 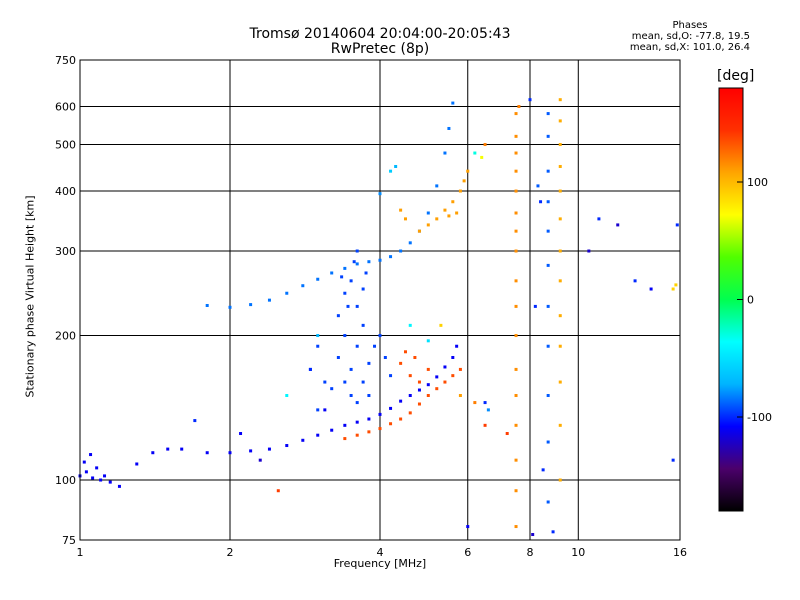 What do you see at coordinates (380, 49) in the screenshot?
I see `chart-subtitle: RwPretec (8p)` at bounding box center [380, 49].